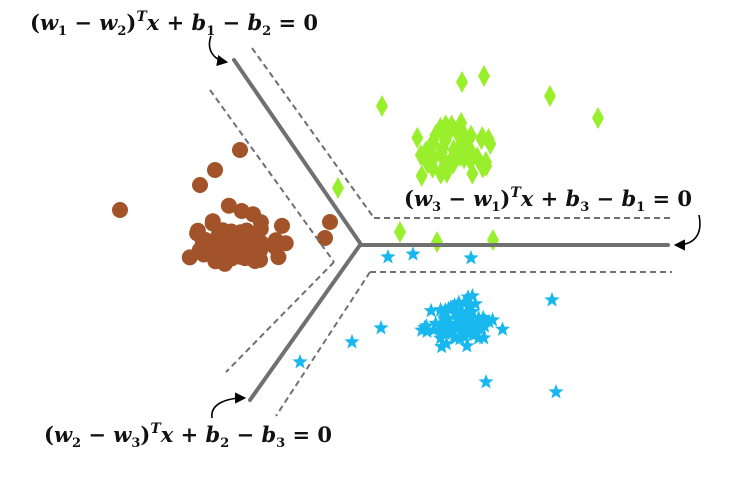  Describe the element at coordinates (687, 232) in the screenshot. I see `arrow-eq31` at that location.